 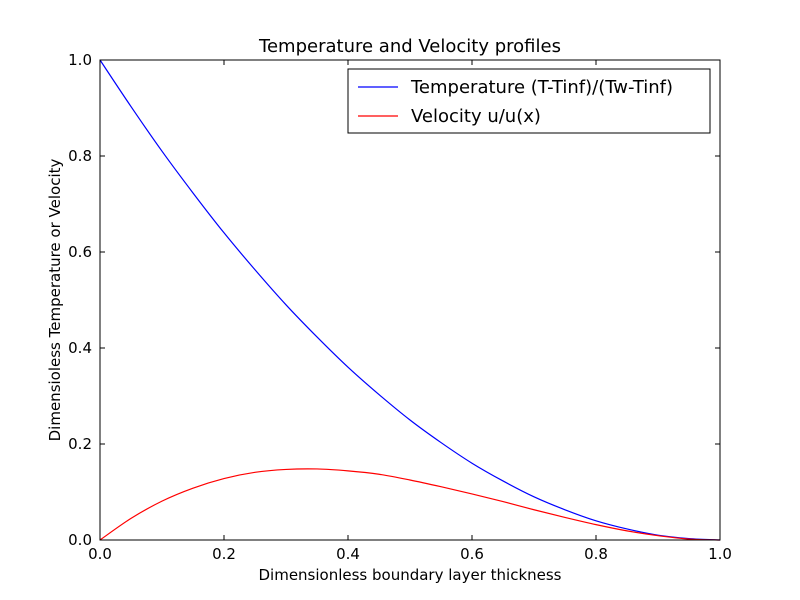 What do you see at coordinates (541, 87) in the screenshot?
I see `legend-label-temperature: Temperature (T-Tinf)/(Tw-Tinf)` at bounding box center [541, 87].